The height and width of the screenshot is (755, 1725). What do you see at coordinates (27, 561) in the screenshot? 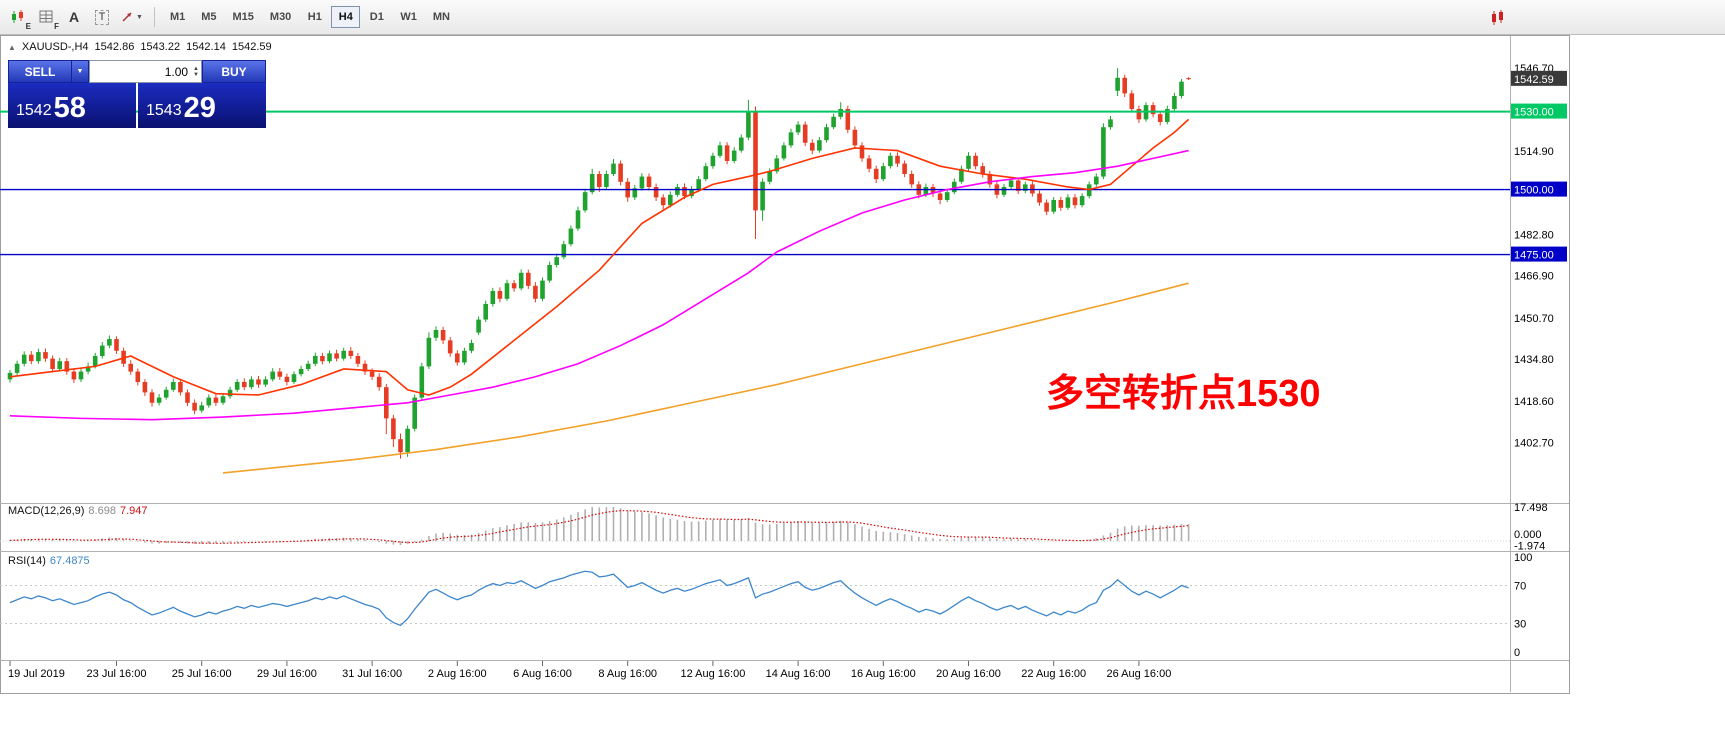
I see `rsi-name: RSI(14)` at bounding box center [27, 561].